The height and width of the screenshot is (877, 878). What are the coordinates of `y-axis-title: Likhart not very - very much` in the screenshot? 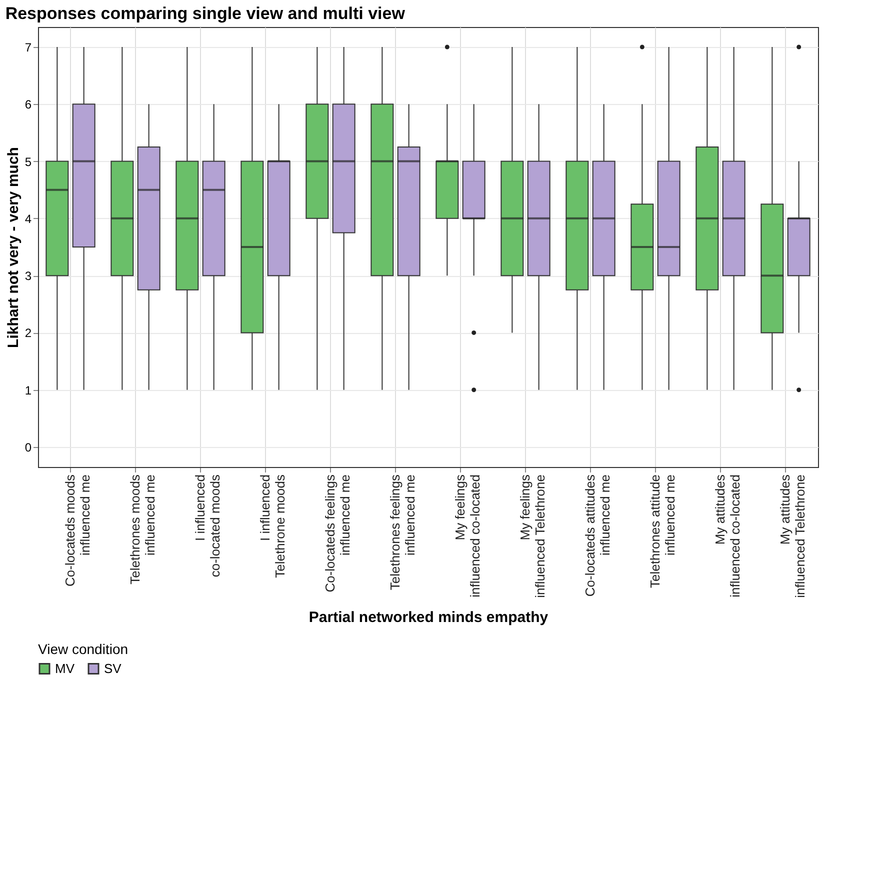 It's located at (13, 247).